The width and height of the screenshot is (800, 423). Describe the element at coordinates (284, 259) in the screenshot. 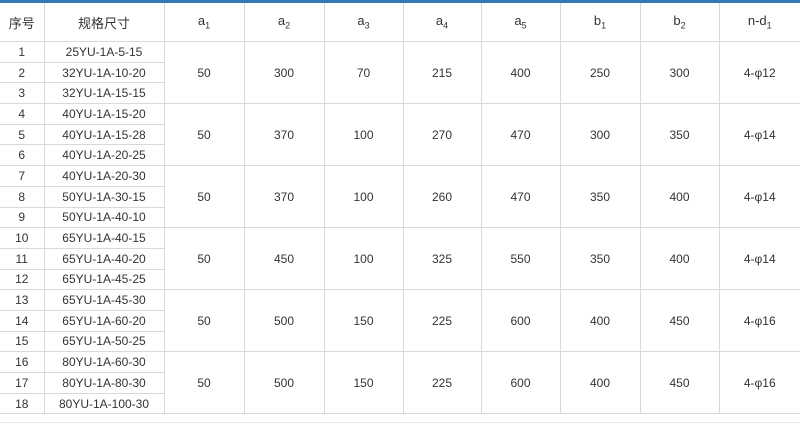

I see `value-cell-a2: 450` at that location.